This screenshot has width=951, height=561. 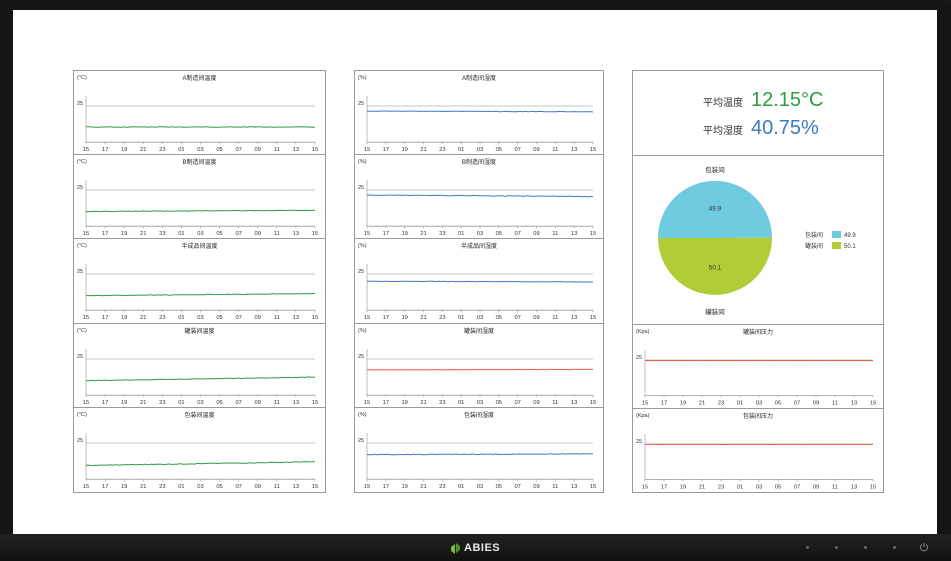 What do you see at coordinates (362, 78) in the screenshot?
I see `chart-unit-label: (%)` at bounding box center [362, 78].